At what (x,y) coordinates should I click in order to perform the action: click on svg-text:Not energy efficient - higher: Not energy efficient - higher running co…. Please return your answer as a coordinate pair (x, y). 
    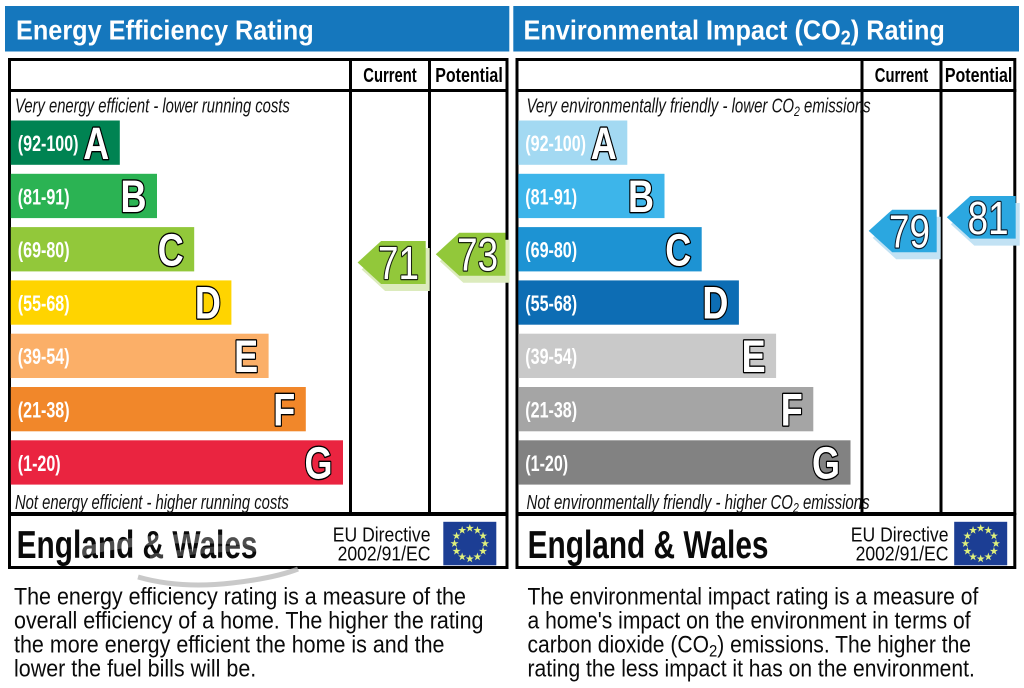
    Looking at the image, I should click on (152, 502).